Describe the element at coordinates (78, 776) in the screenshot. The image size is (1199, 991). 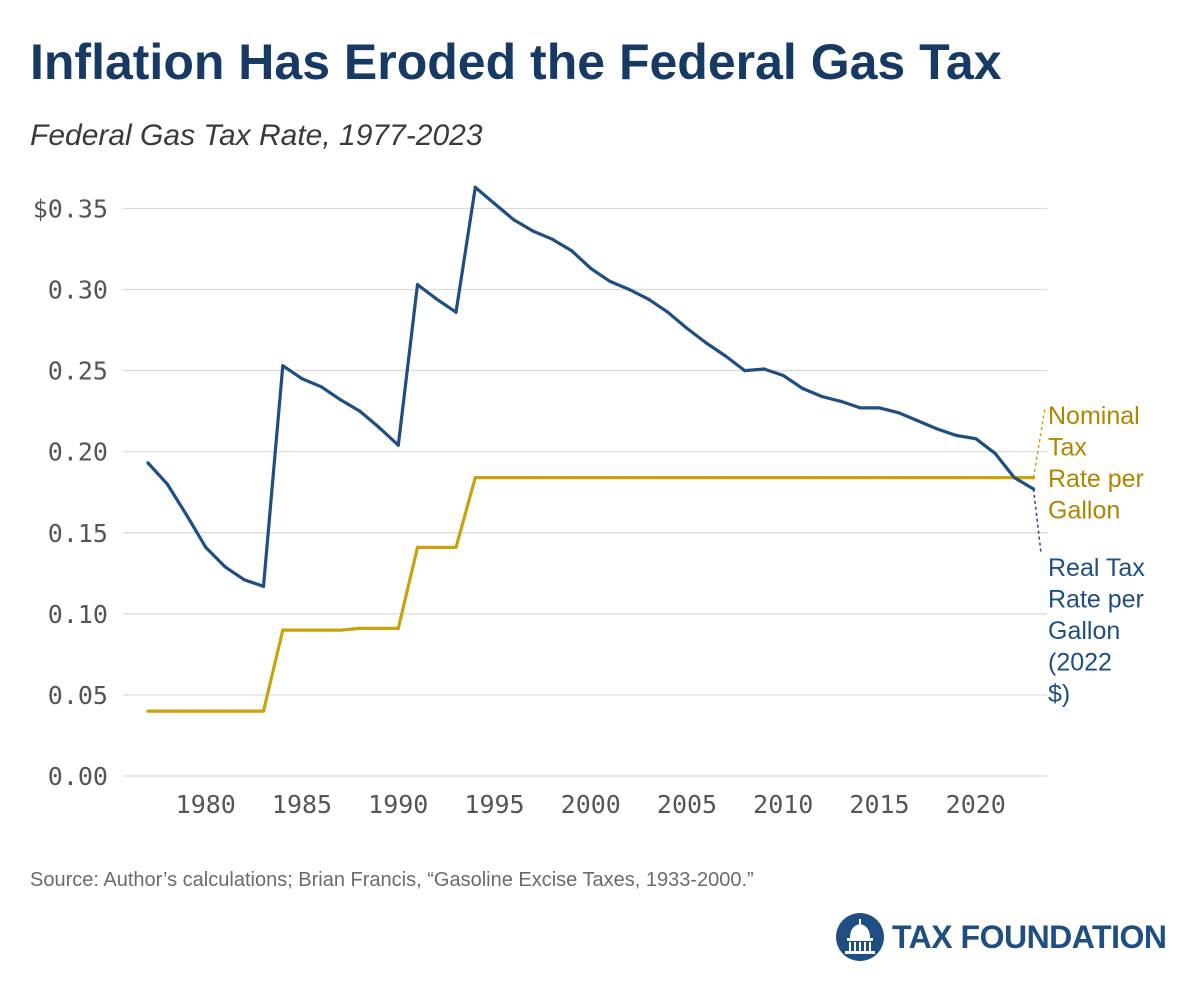
I see `y-tick-label: 0.00` at that location.